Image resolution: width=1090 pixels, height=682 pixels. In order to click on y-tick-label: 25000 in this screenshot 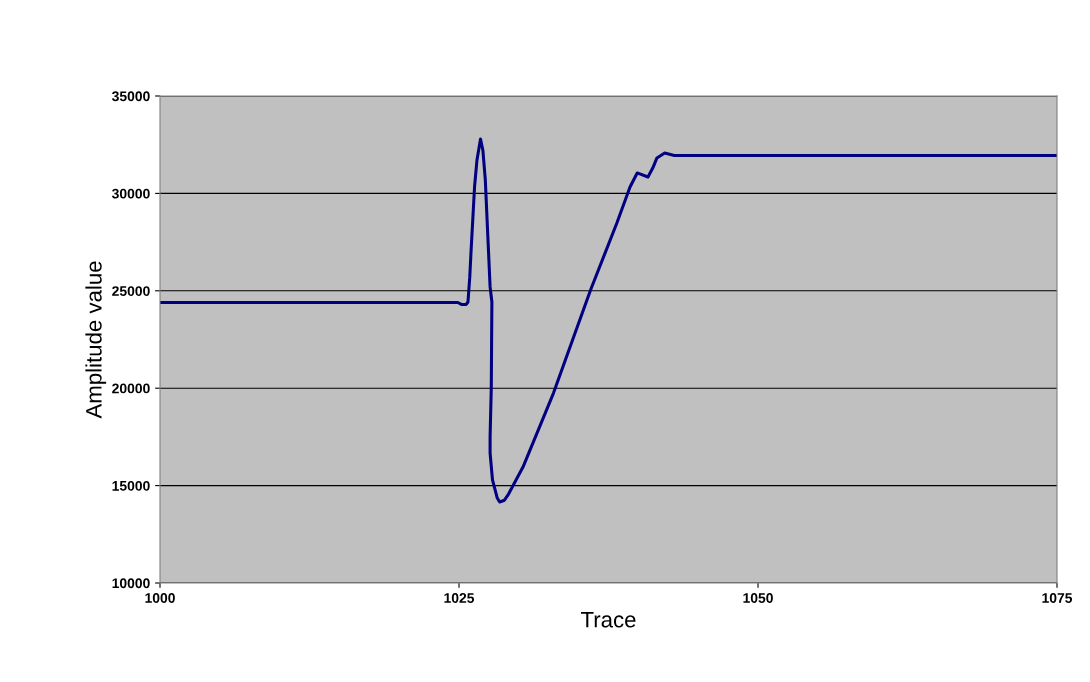, I will do `click(131, 291)`.